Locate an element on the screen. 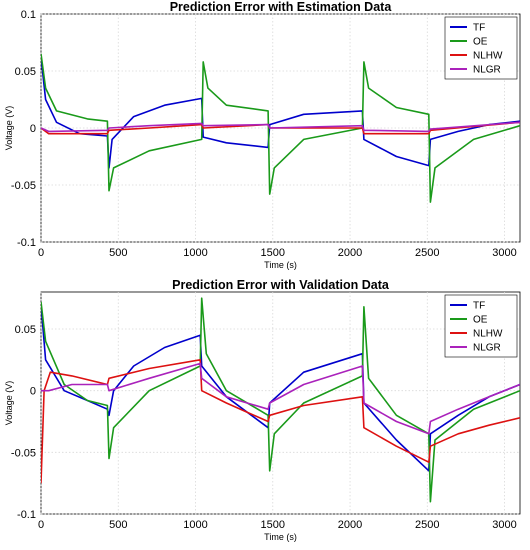 This screenshot has height=550, width=530. series-line-nlhw is located at coordinates (280, 128).